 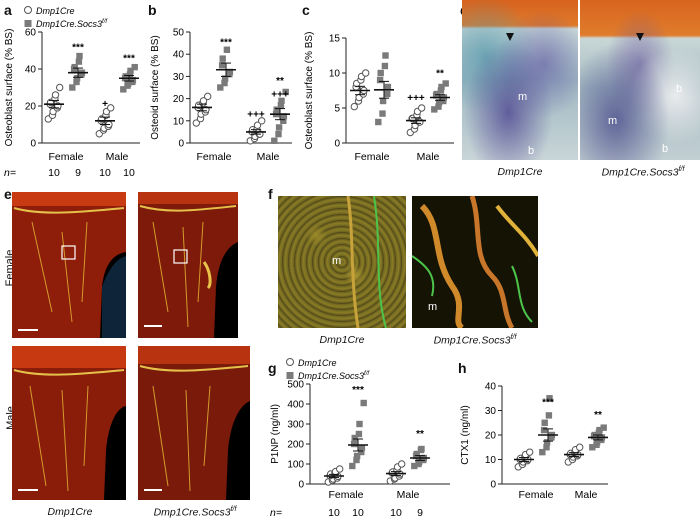 What do you see at coordinates (306, 10) in the screenshot?
I see `panel-label-c: c` at bounding box center [306, 10].